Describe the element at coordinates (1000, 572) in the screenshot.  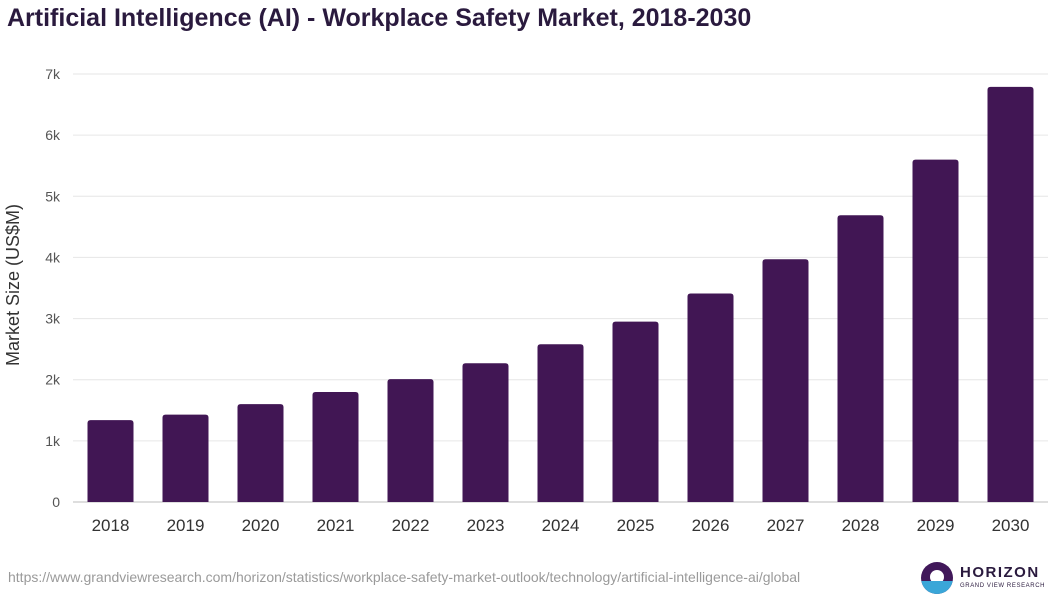
I see `logo-name: HORIZON` at that location.